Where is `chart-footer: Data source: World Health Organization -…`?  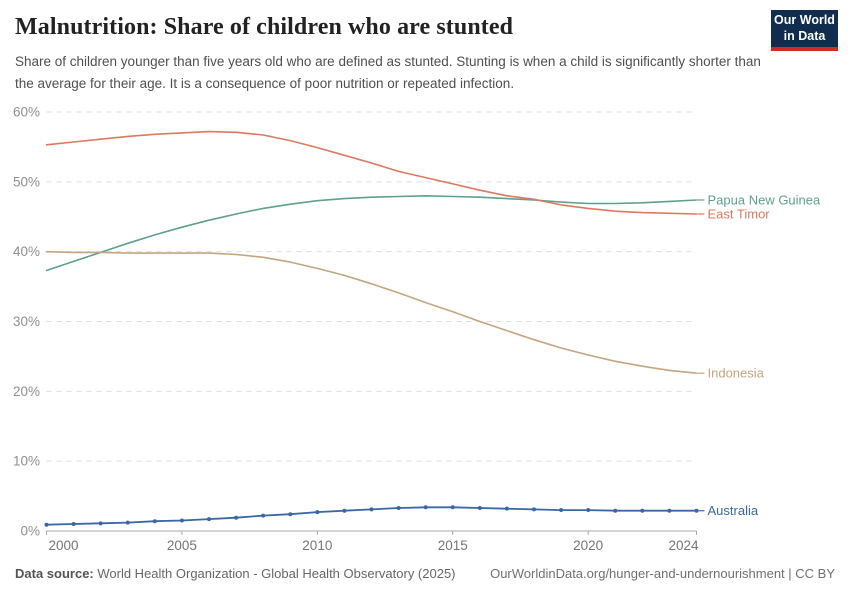 chart-footer: Data source: World Health Organization -… is located at coordinates (425, 573).